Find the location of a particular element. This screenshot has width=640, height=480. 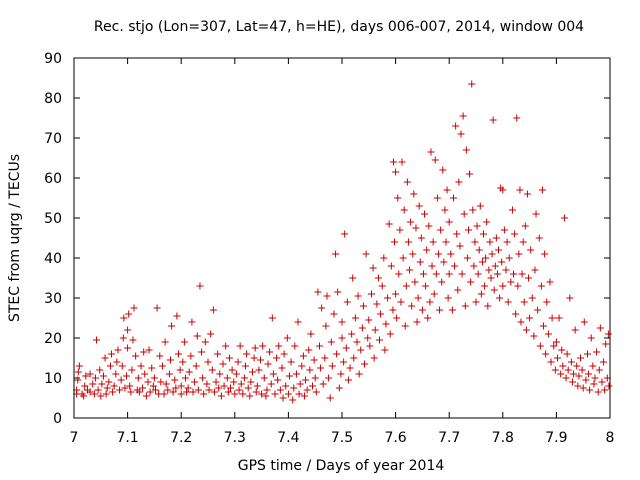

x-tick-label: 7 is located at coordinates (74, 438).